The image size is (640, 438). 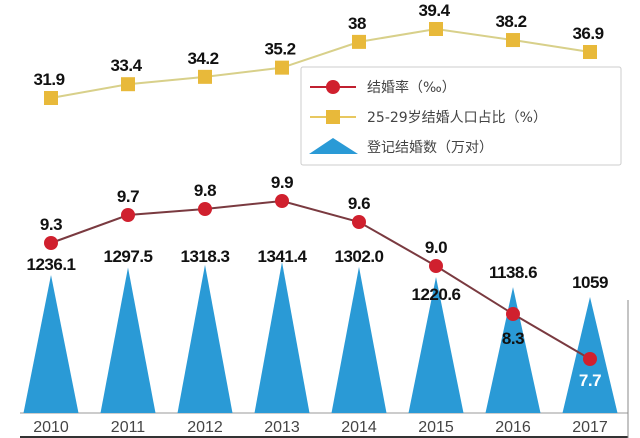 I want to click on x-axis-labels: 2010 2011 2012 2013 2014 2015 2016 2017, so click(x=320, y=427).